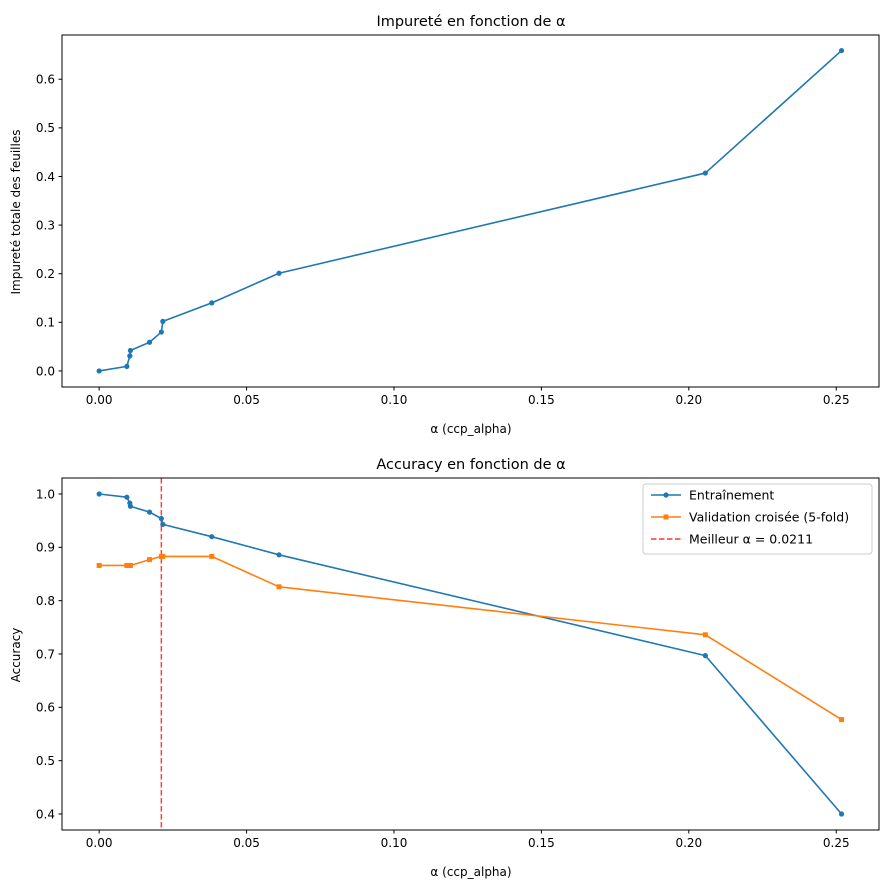 The image size is (889, 889). What do you see at coordinates (99, 843) in the screenshot?
I see `chart2-xtick-label: 0.00` at bounding box center [99, 843].